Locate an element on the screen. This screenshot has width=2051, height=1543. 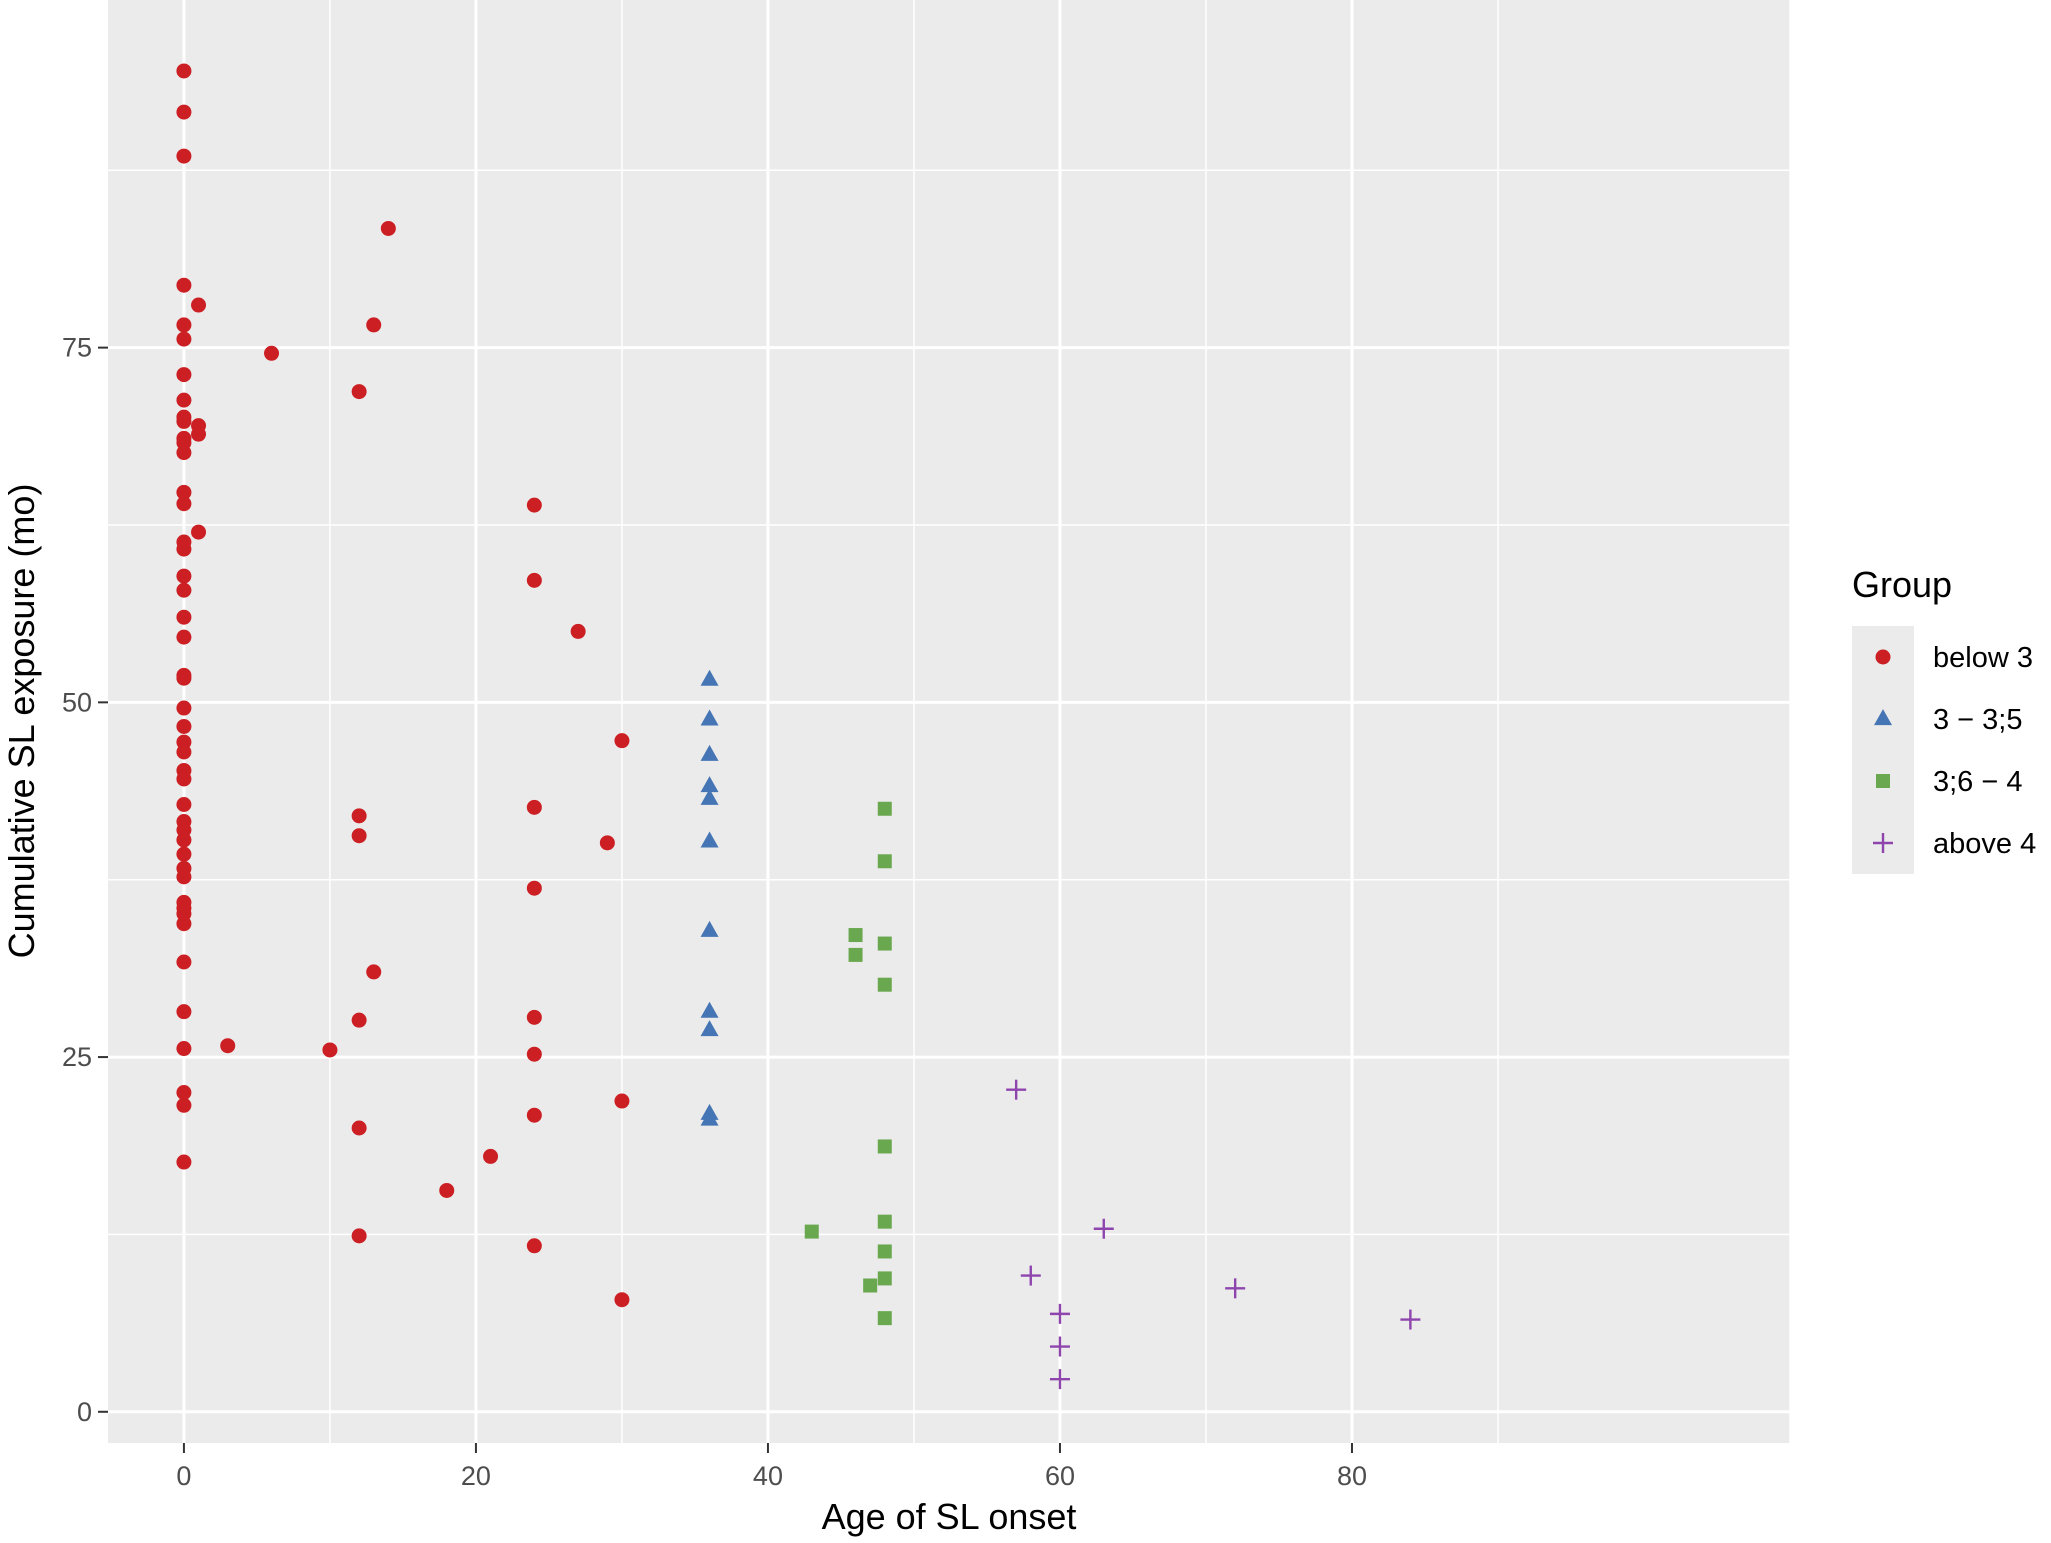
y-axis-ticks: 0 25 50 75 is located at coordinates (85, 880).